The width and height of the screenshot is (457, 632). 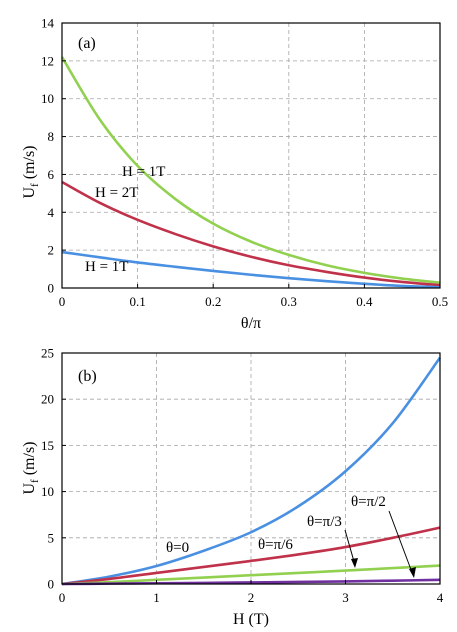 I want to click on panel-a-ytick-label: 8, so click(x=51, y=136).